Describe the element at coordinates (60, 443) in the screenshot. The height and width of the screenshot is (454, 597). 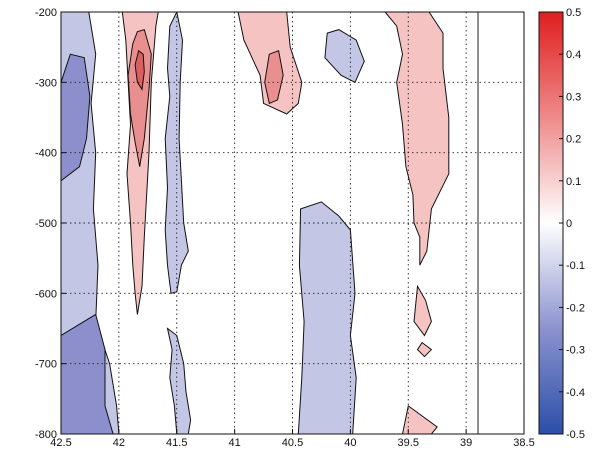
I see `x-tick-label: 42.5` at that location.